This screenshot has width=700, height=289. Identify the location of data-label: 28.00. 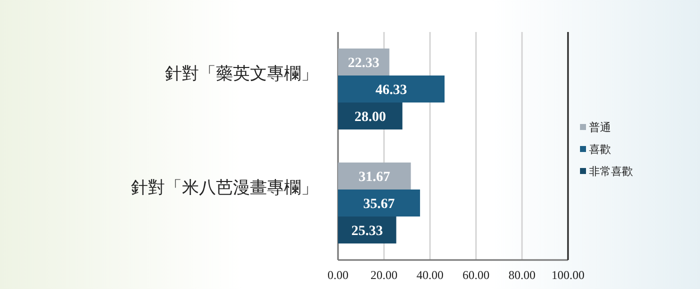
(370, 117).